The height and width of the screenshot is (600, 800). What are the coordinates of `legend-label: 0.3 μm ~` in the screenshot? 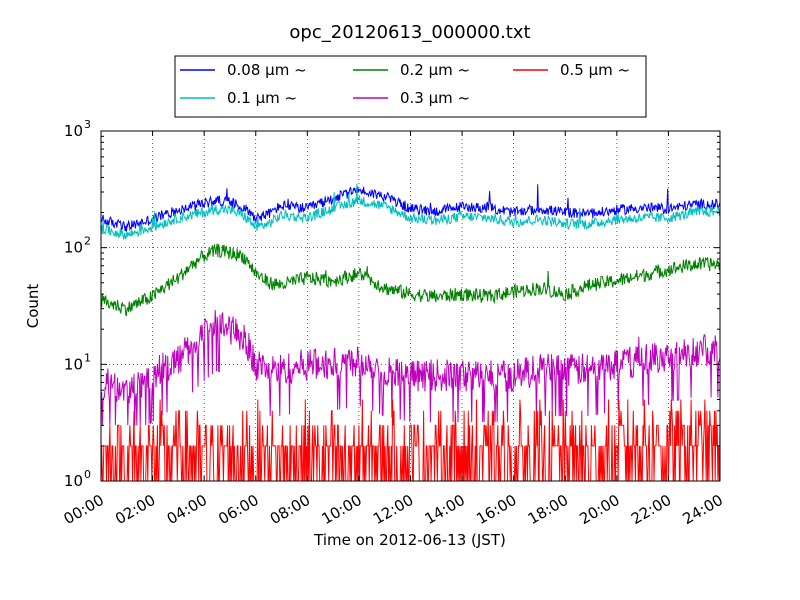 It's located at (435, 98).